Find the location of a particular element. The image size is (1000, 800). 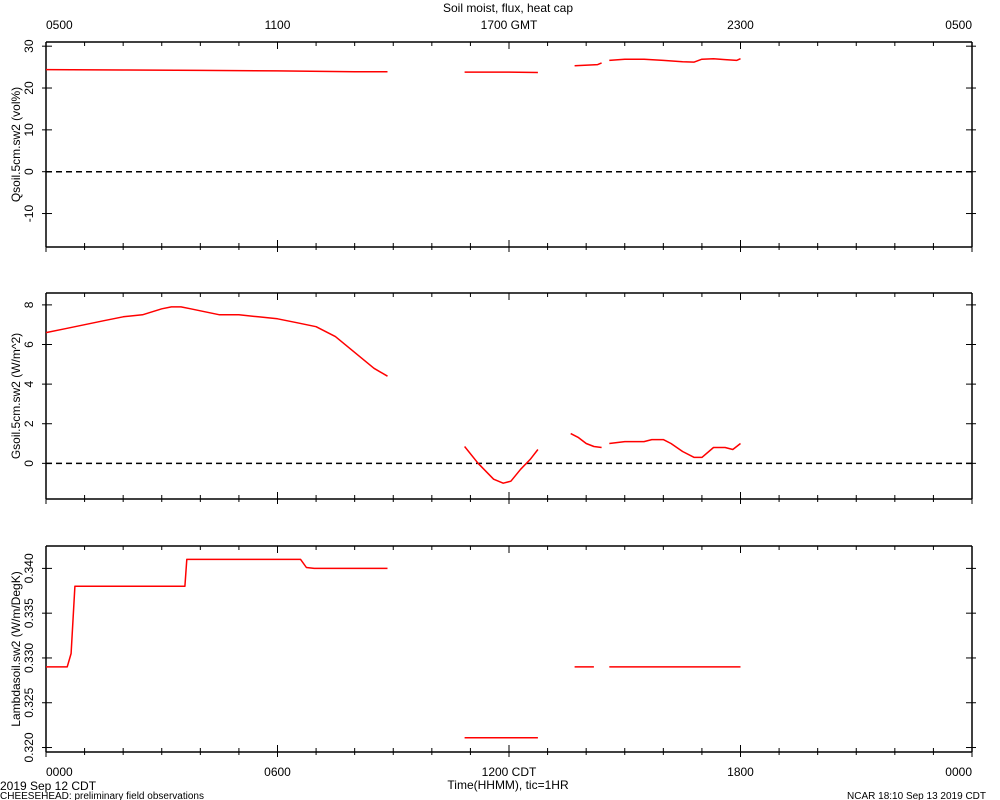

bottom-axis-tick-label: 1800 is located at coordinates (740, 772).